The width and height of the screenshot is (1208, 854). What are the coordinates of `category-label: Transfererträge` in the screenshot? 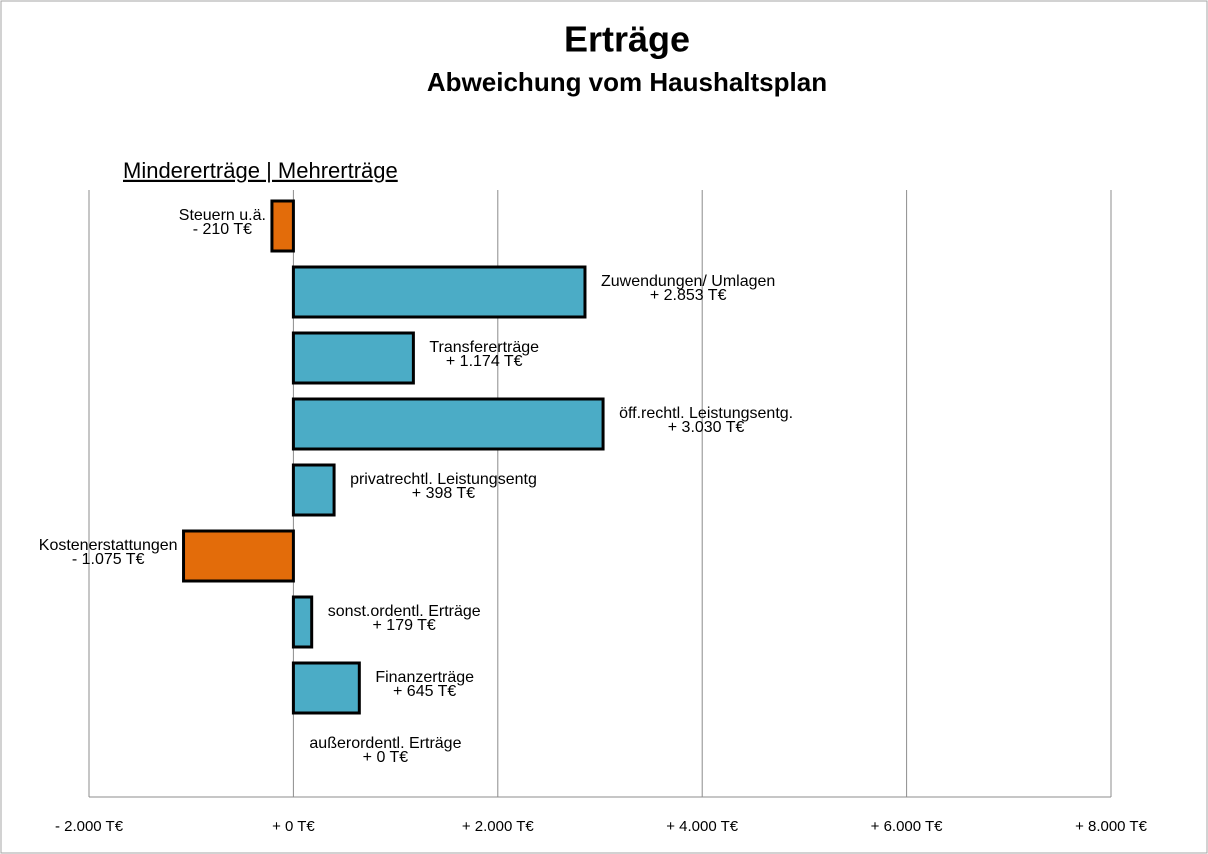 It's located at (484, 347).